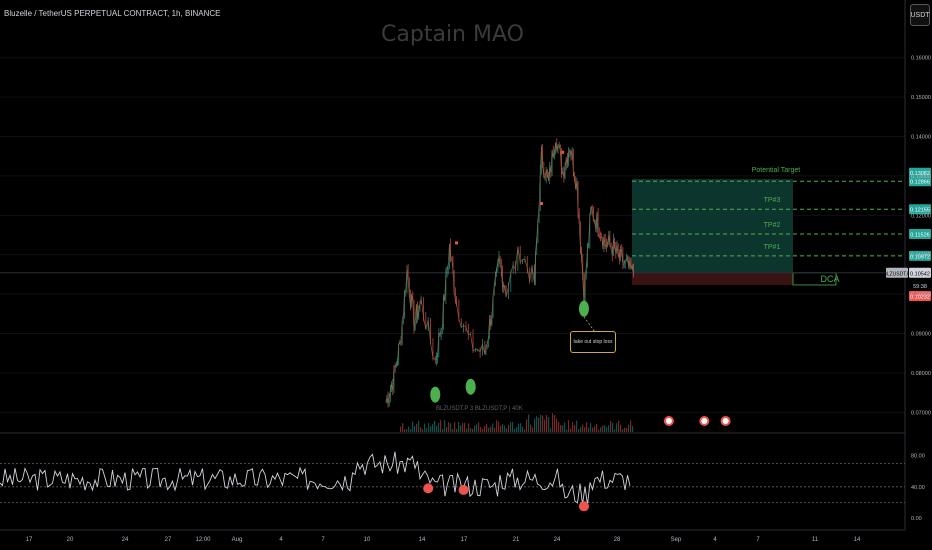  I want to click on dca-zone, so click(712, 278).